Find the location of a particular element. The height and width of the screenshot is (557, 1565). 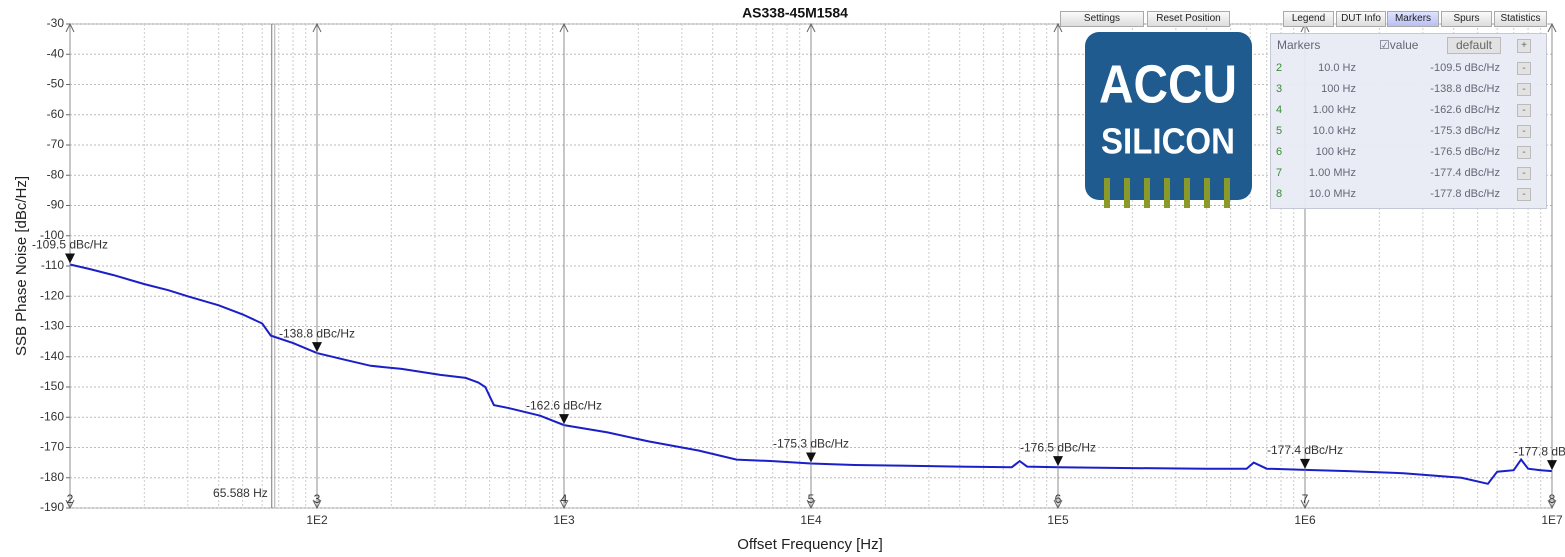

marker-row: 7 1.00 MHz -177.4 dBc/Hz - is located at coordinates (1408, 173).